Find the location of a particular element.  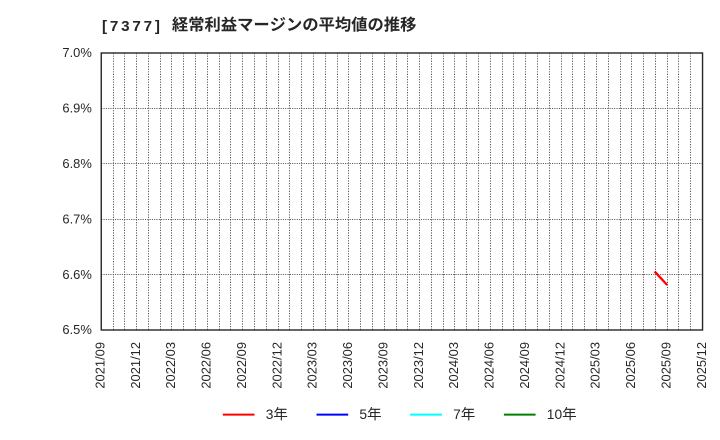

svg-text: 2023/12 is located at coordinates (418, 365).